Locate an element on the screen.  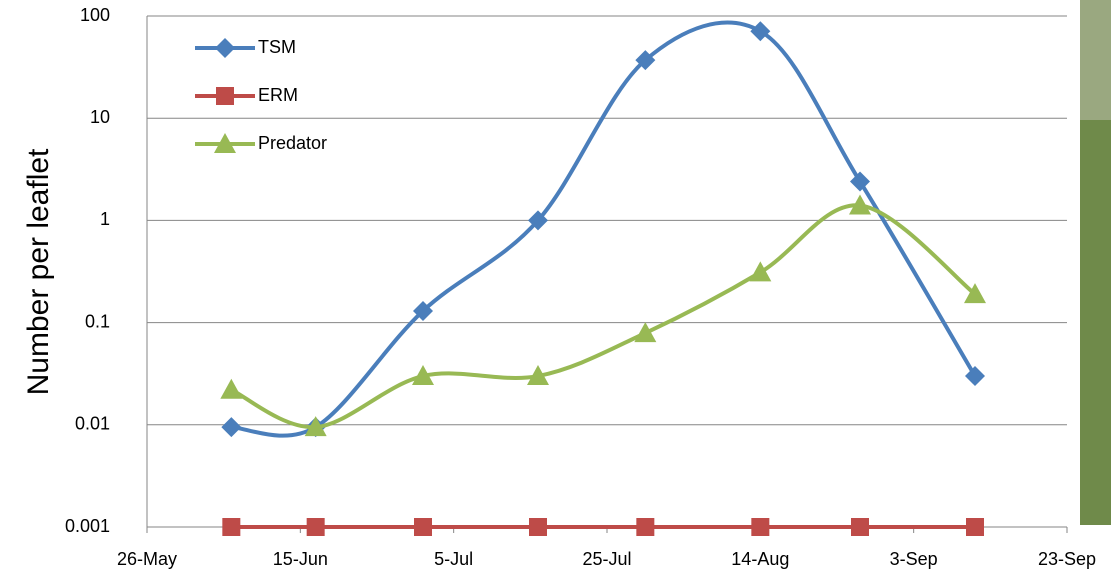
x-tick-label: 3-Sep is located at coordinates (914, 559).